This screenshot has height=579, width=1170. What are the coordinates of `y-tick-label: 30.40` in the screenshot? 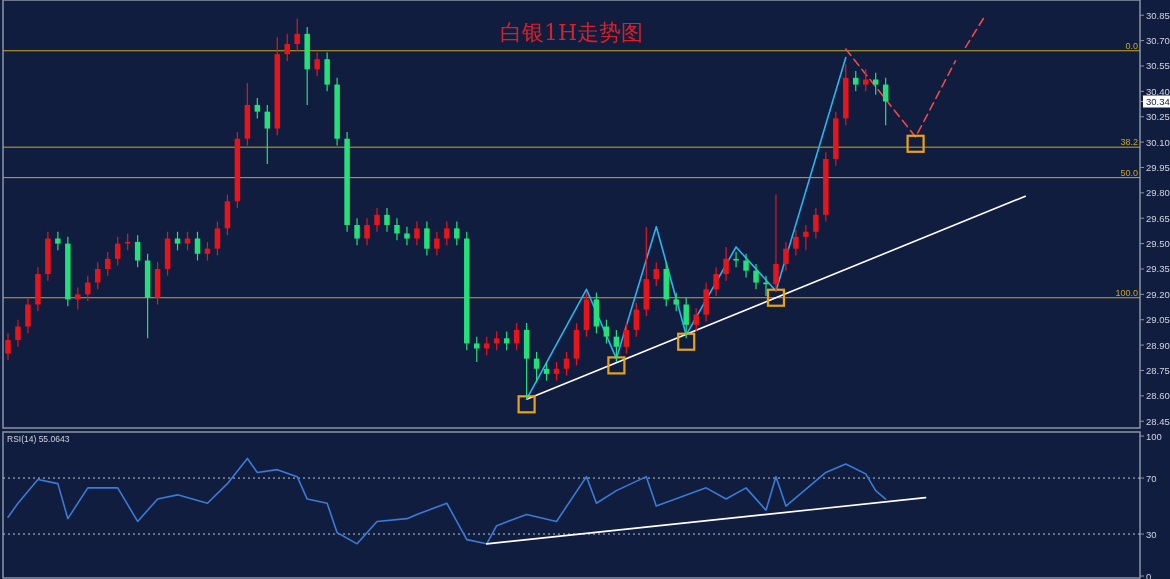 It's located at (1158, 91).